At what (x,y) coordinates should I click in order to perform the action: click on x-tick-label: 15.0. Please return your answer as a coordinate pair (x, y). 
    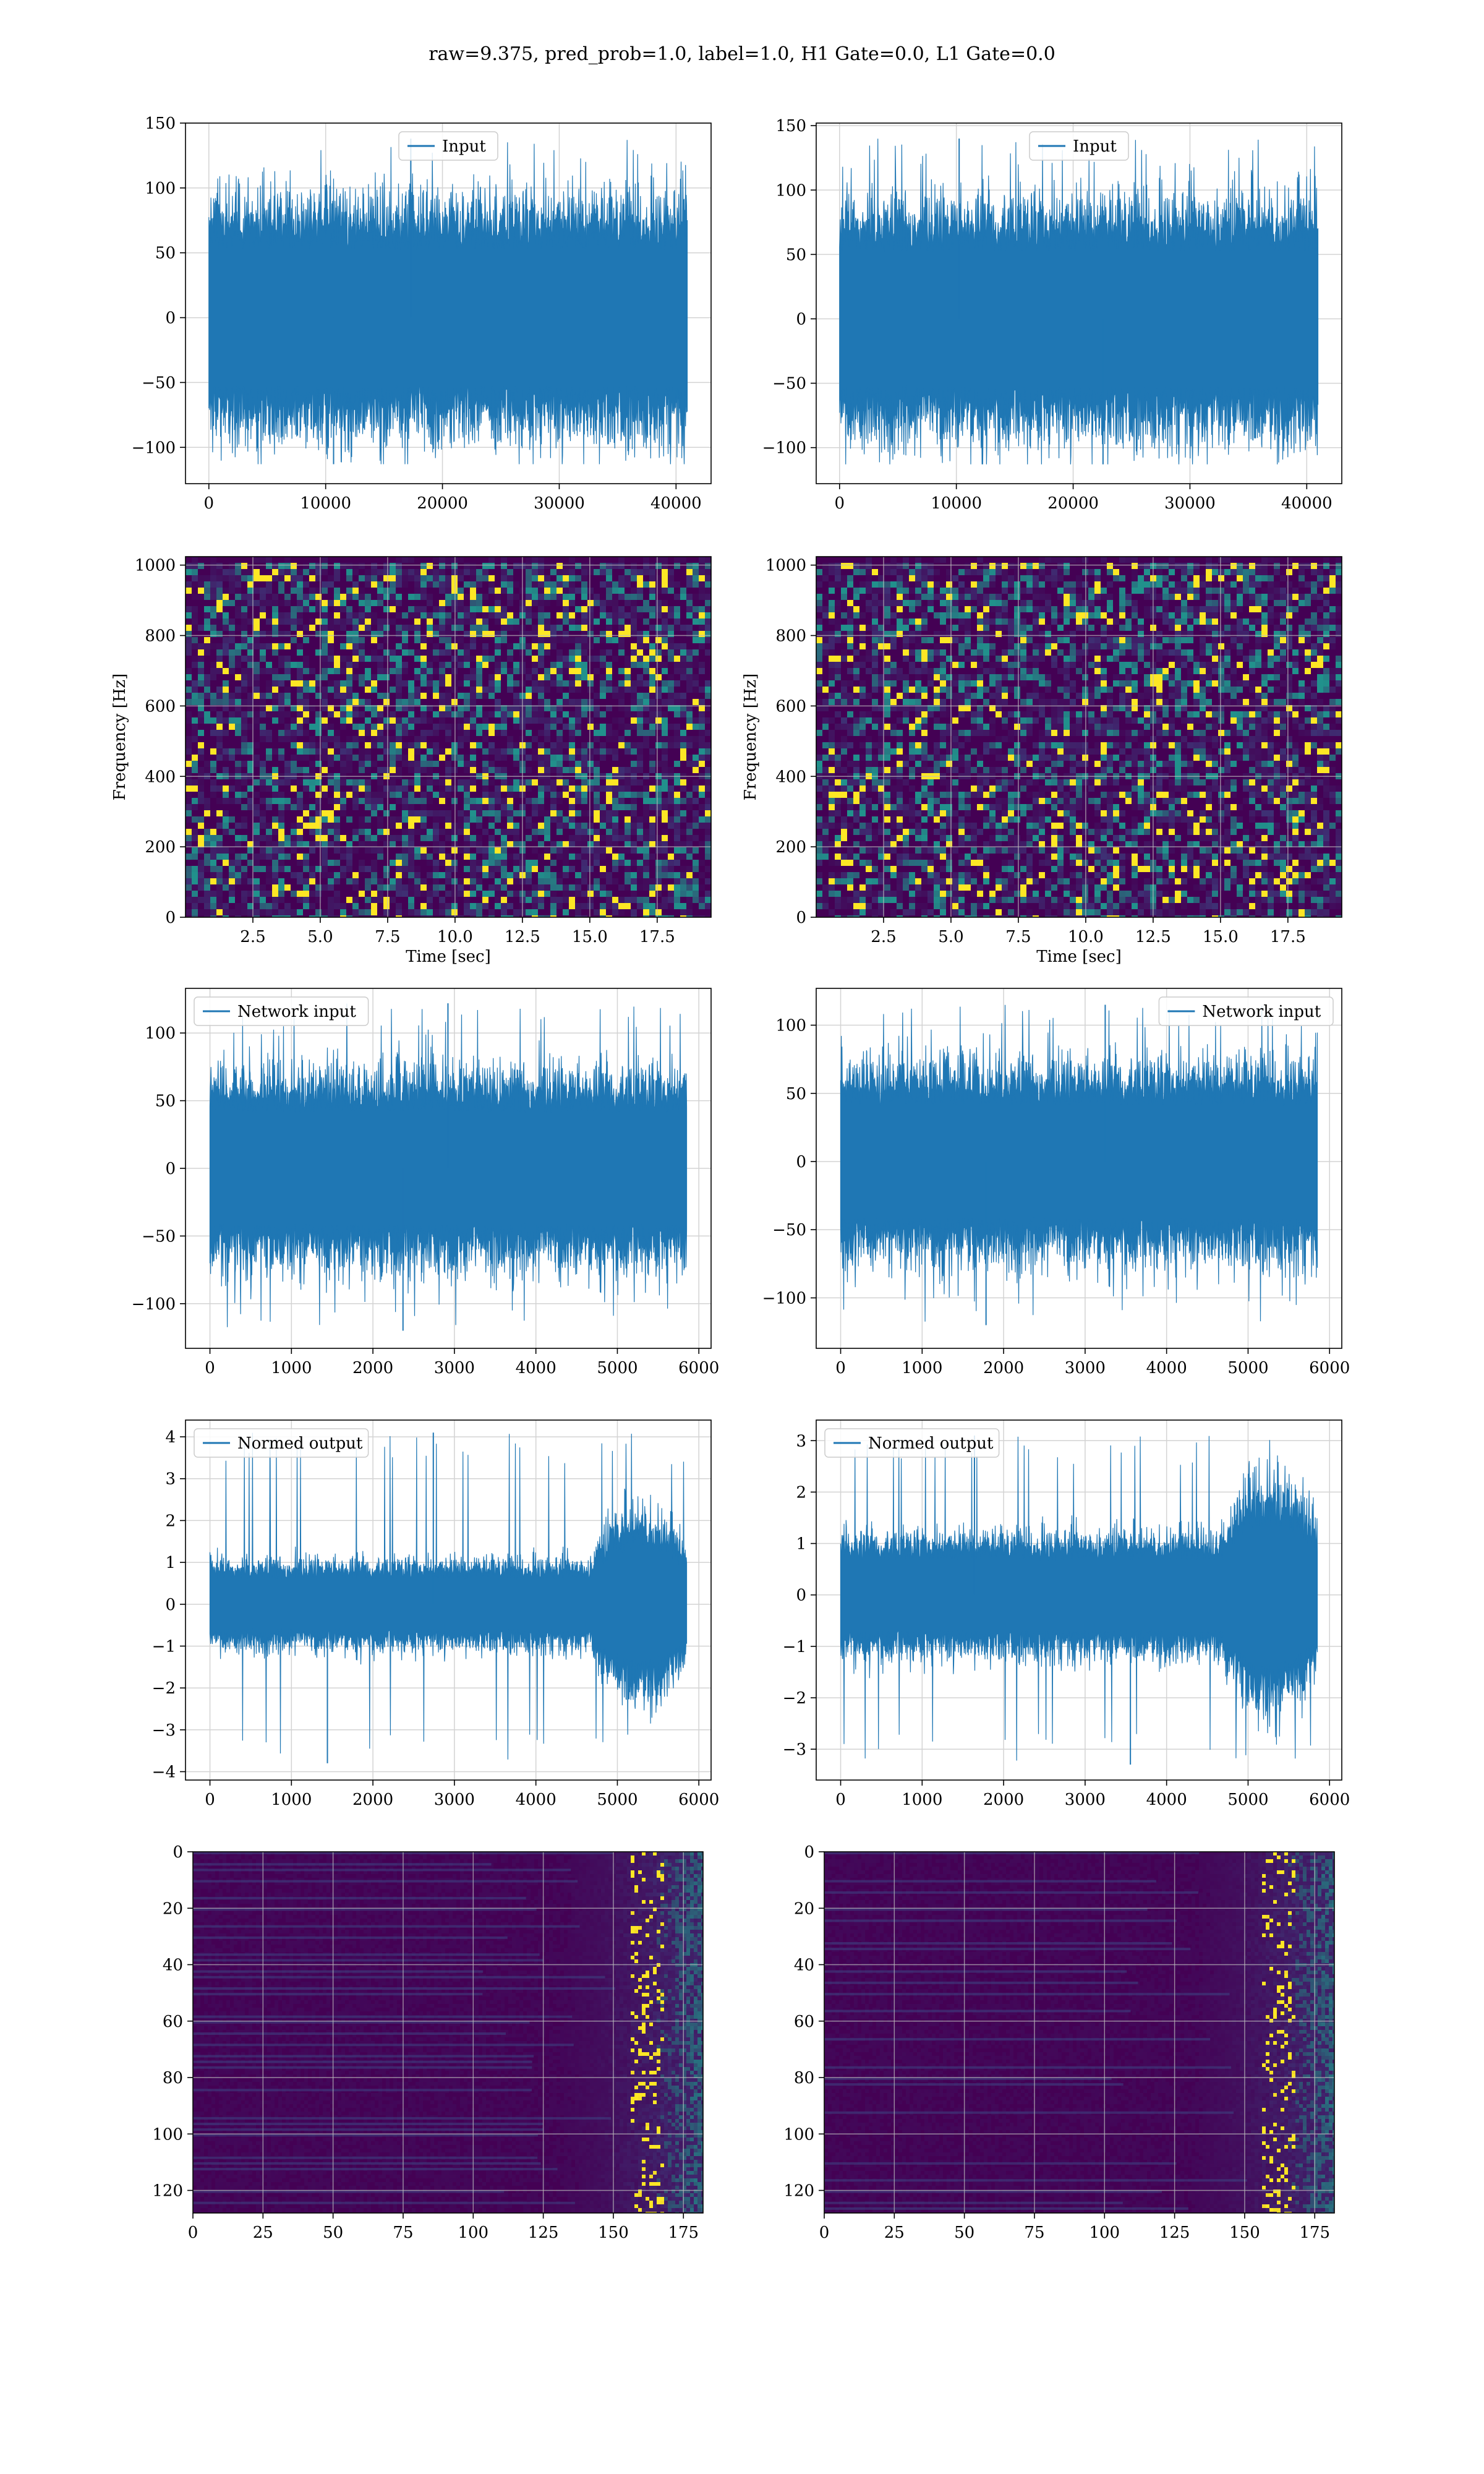
    Looking at the image, I should click on (1221, 937).